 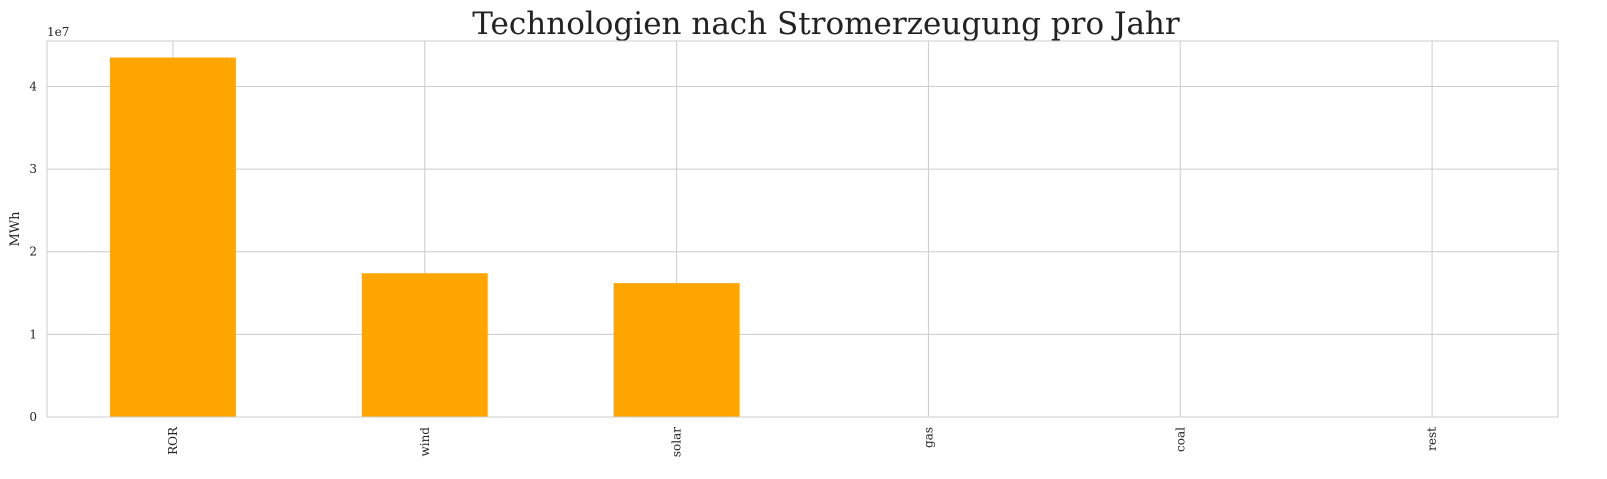 What do you see at coordinates (15, 229) in the screenshot?
I see `y-axis-label: MWh` at bounding box center [15, 229].